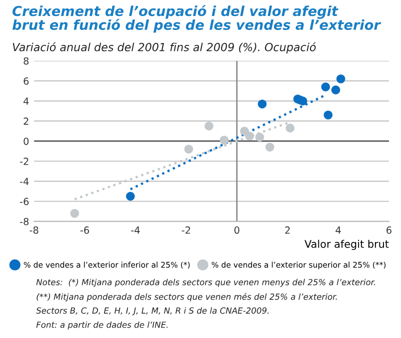 This screenshot has width=401, height=338. What do you see at coordinates (152, 311) in the screenshot?
I see `text: Sectors B, C, D, E, H, I, J, L, M, N, R i S de la CNAE-2009.` at bounding box center [152, 311].